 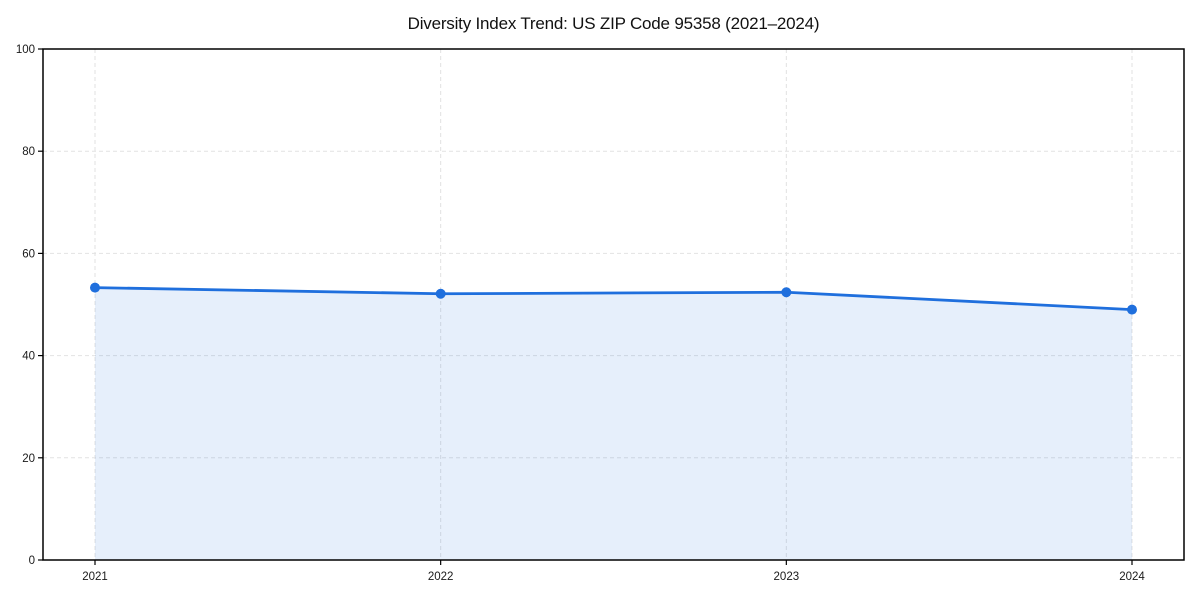 What do you see at coordinates (28, 254) in the screenshot?
I see `y-tick-label: 60` at bounding box center [28, 254].